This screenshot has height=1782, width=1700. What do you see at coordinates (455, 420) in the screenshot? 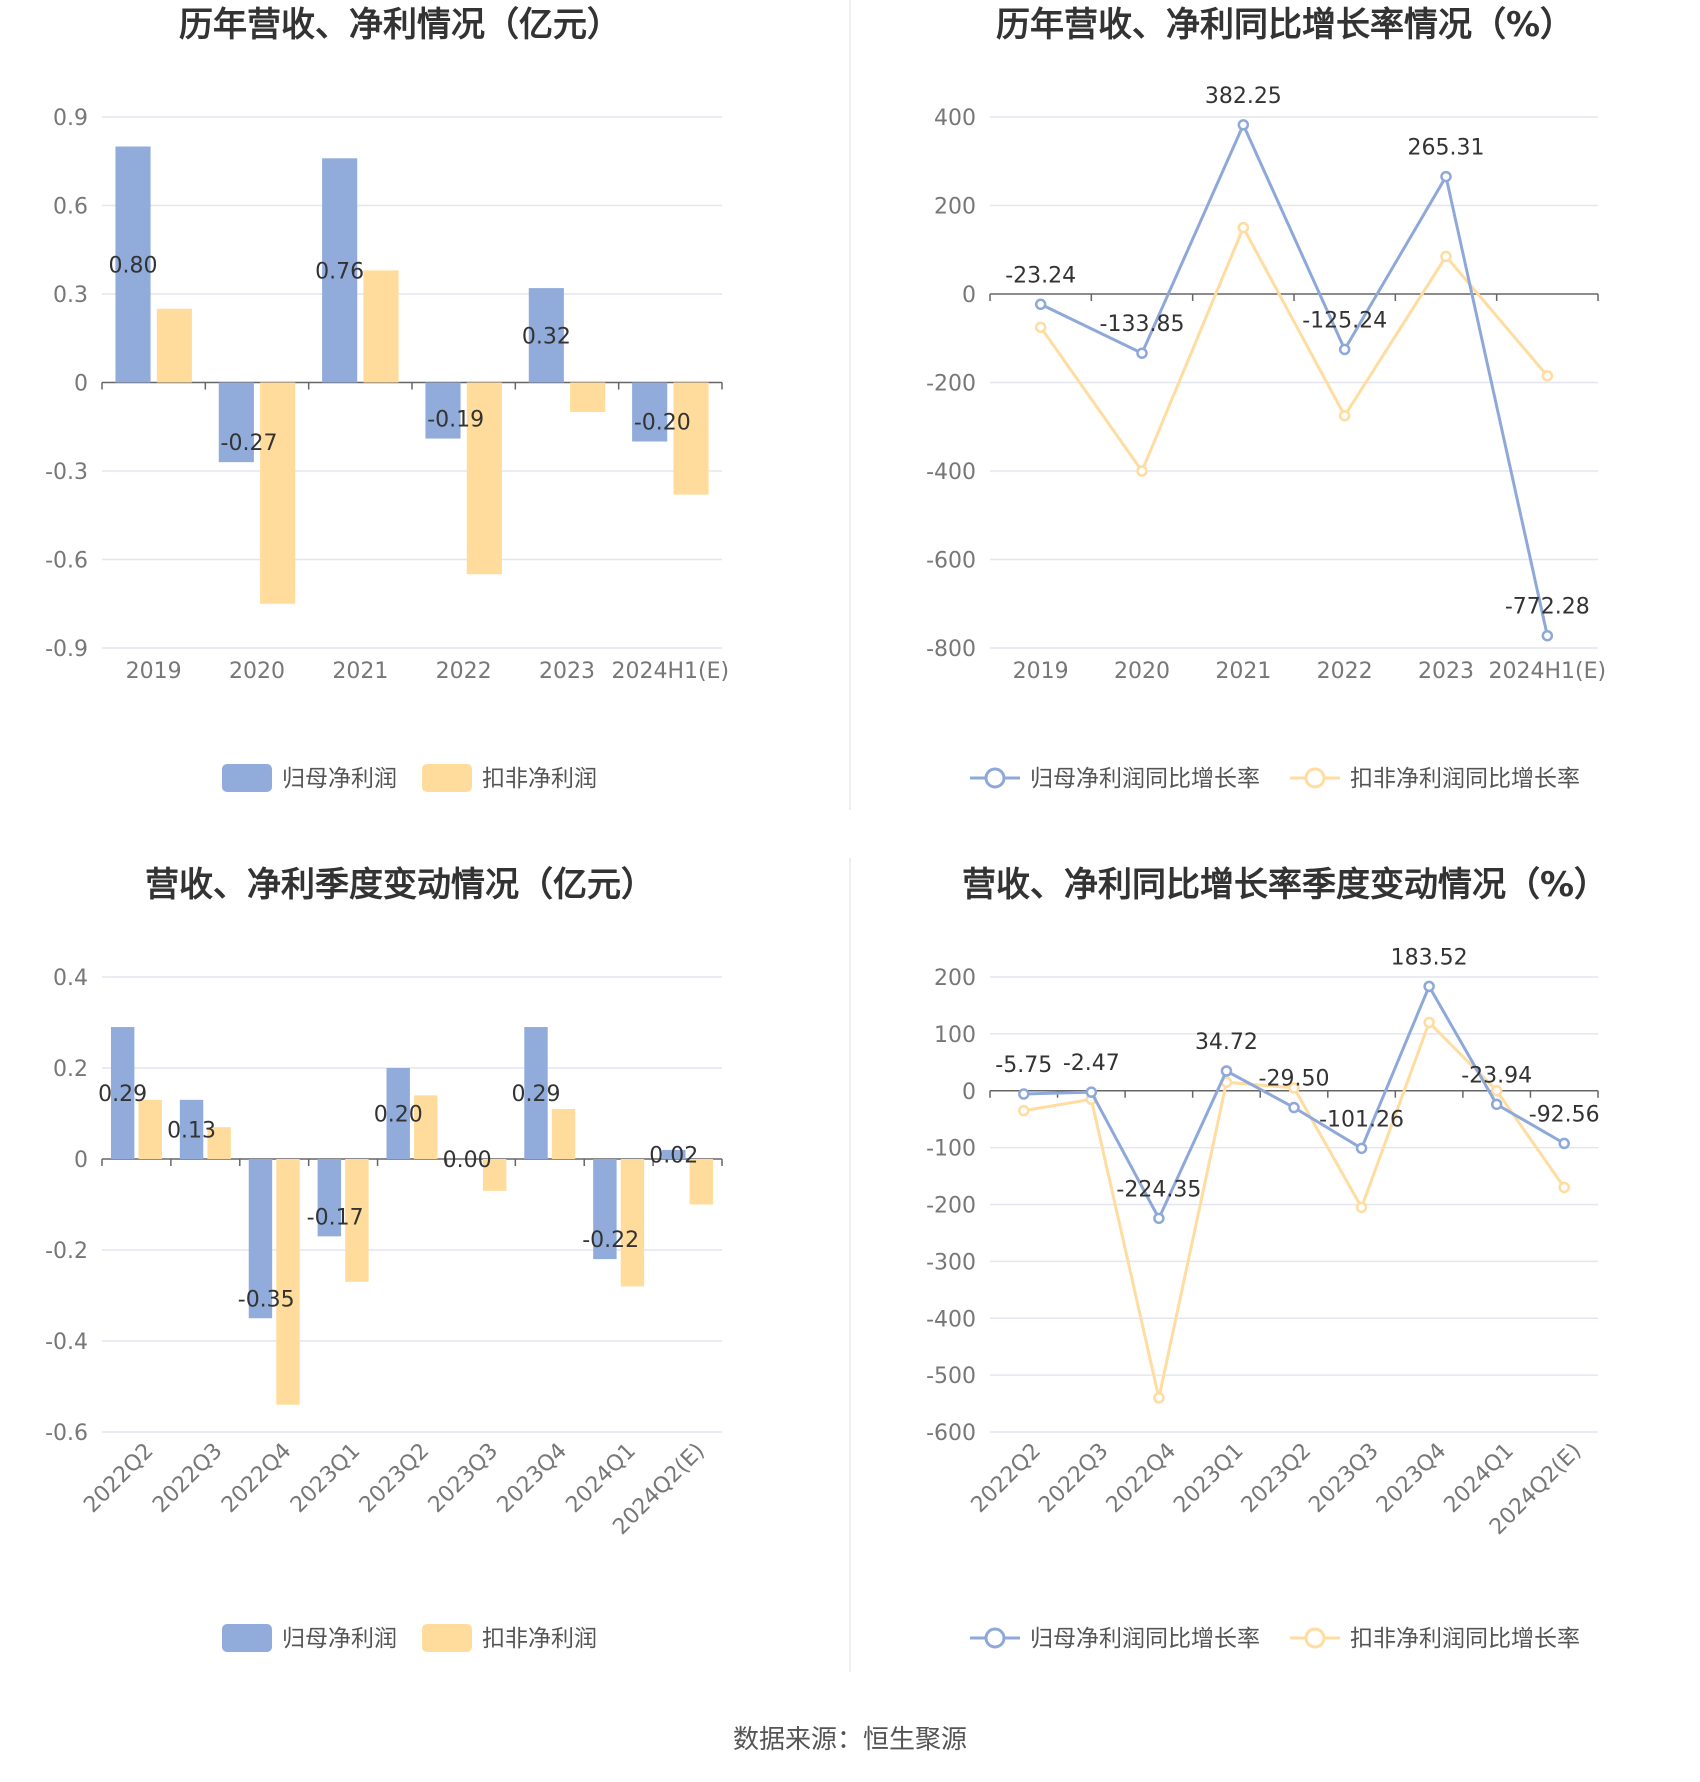
I see `data-label: -0.19` at bounding box center [455, 420].